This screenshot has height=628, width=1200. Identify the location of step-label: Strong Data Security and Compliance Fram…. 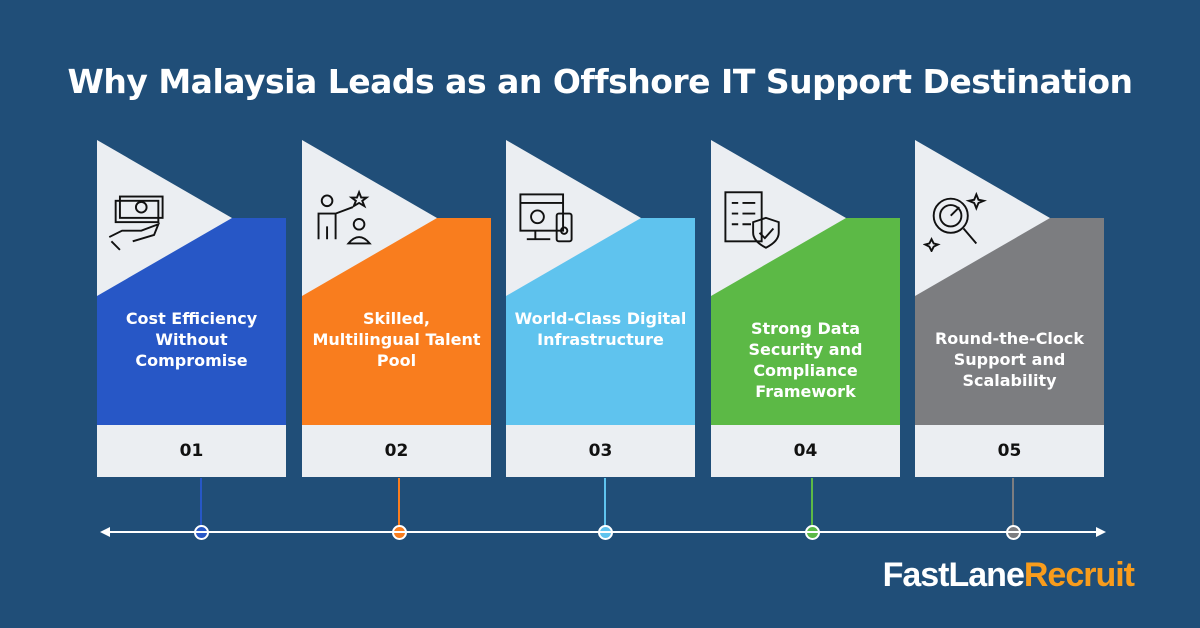
(805, 360).